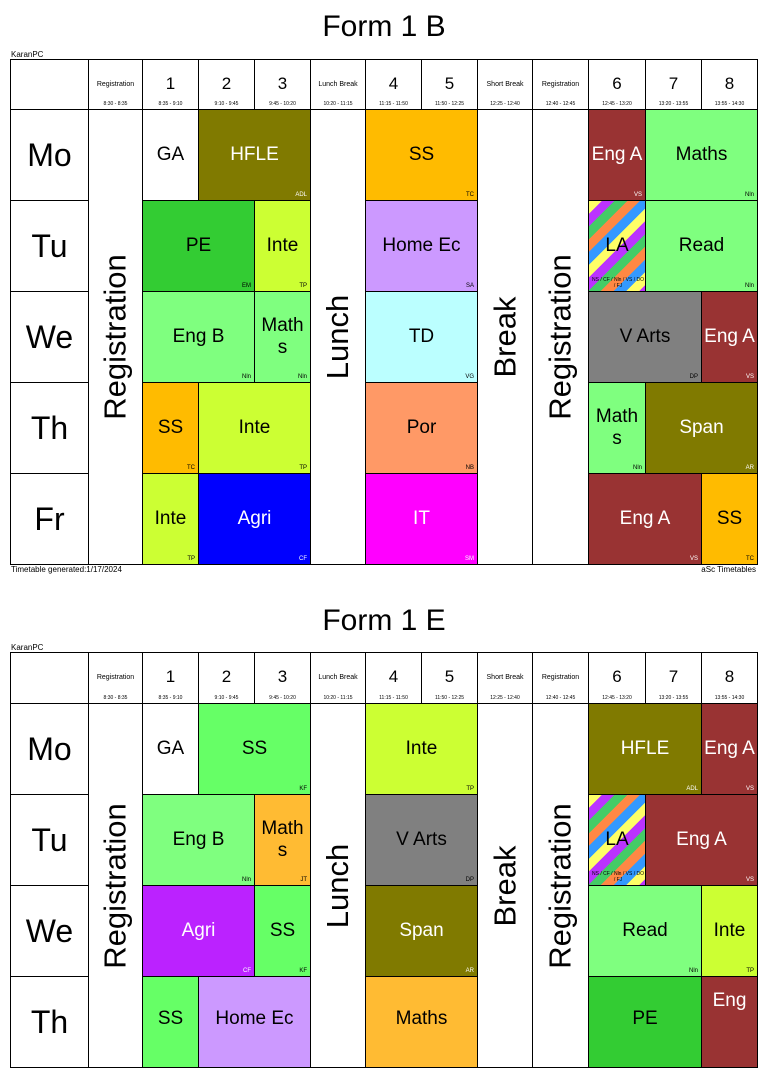  What do you see at coordinates (282, 840) in the screenshot?
I see `lesson-cell: Math s JT` at bounding box center [282, 840].